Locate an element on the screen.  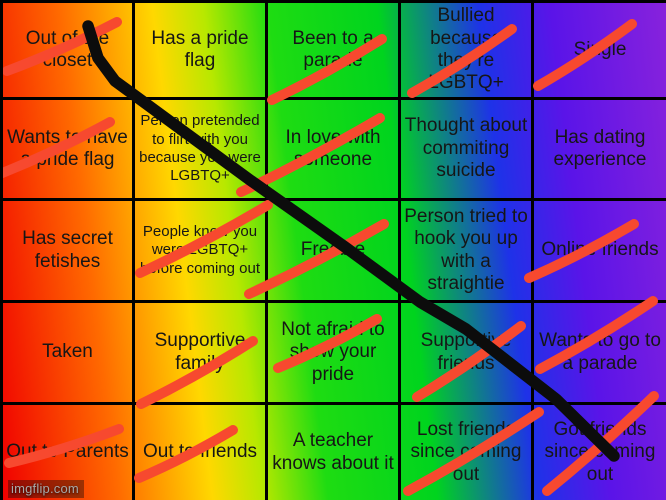
bingo-cell-label: Bullied because they're LGBTQ+ is located at coordinates (466, 49).